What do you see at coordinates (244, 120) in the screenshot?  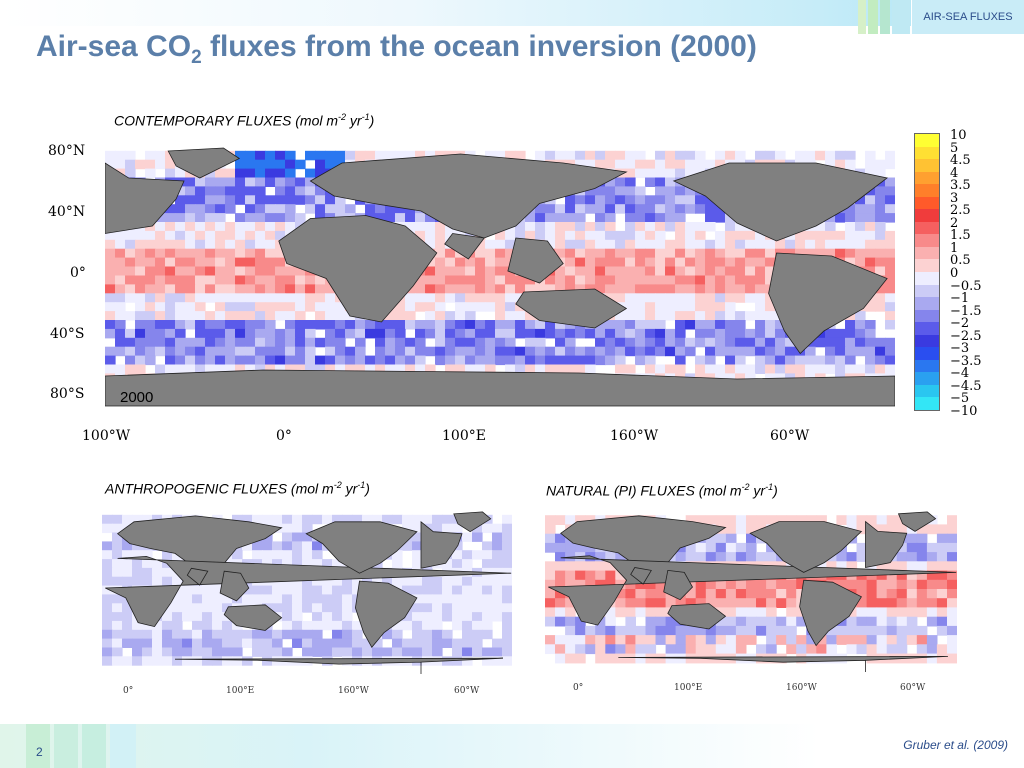 I see `contemporary-map-label: CONTEMPORARY FLUXES (mol m-2 yr-1)` at bounding box center [244, 120].